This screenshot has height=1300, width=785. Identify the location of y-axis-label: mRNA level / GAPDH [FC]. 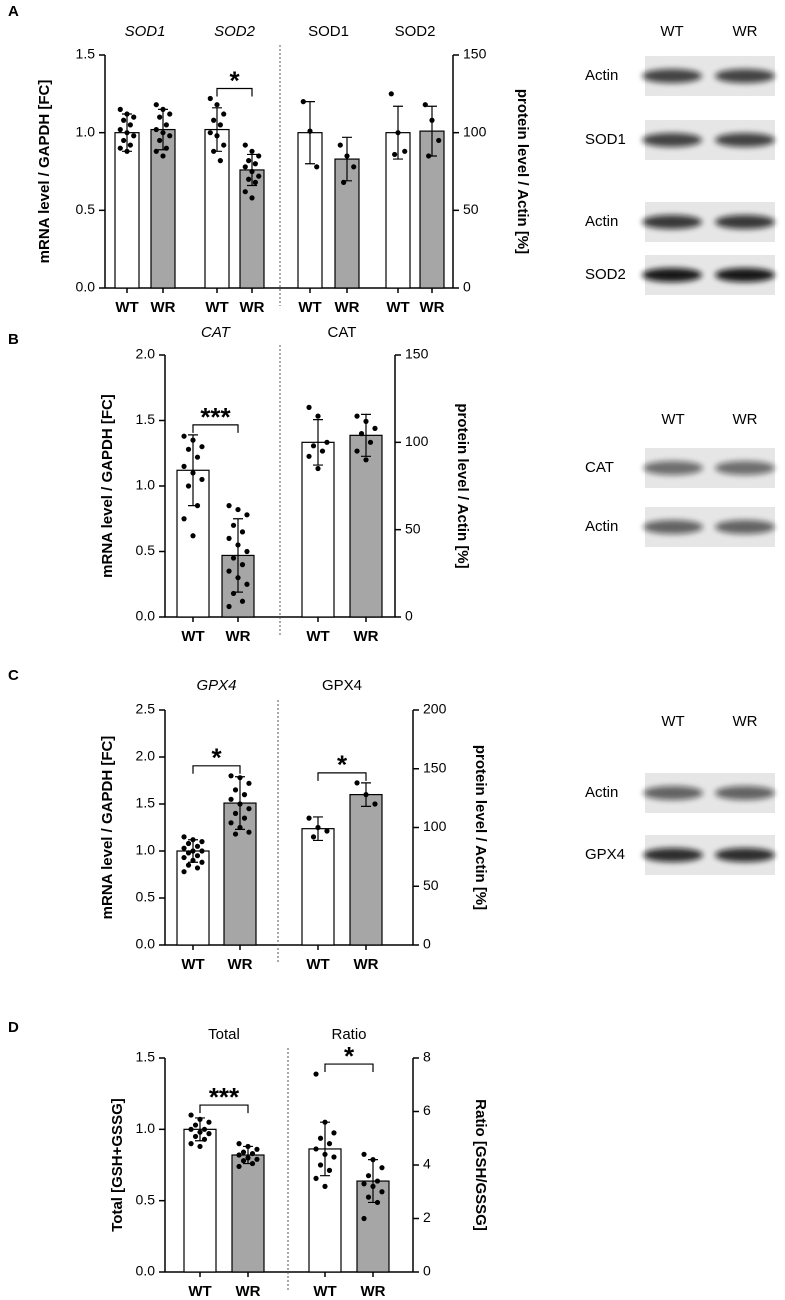
(44, 172).